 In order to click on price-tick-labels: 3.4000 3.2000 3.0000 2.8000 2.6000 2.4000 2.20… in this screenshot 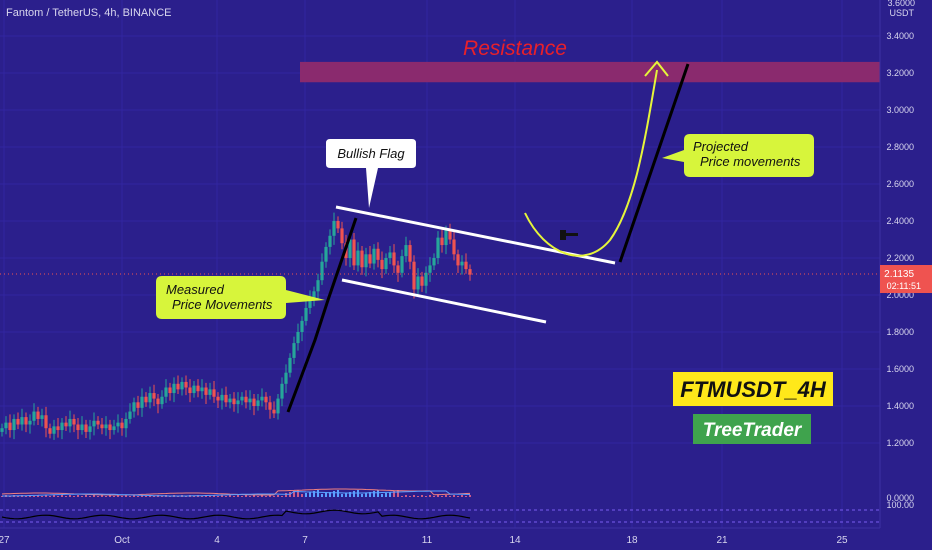, I will do `click(900, 239)`.